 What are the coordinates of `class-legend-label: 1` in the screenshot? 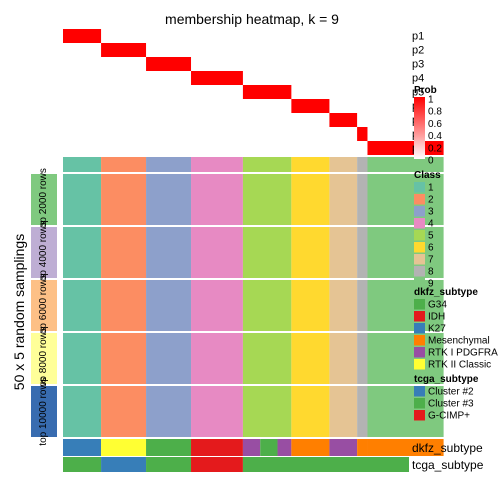 It's located at (431, 188).